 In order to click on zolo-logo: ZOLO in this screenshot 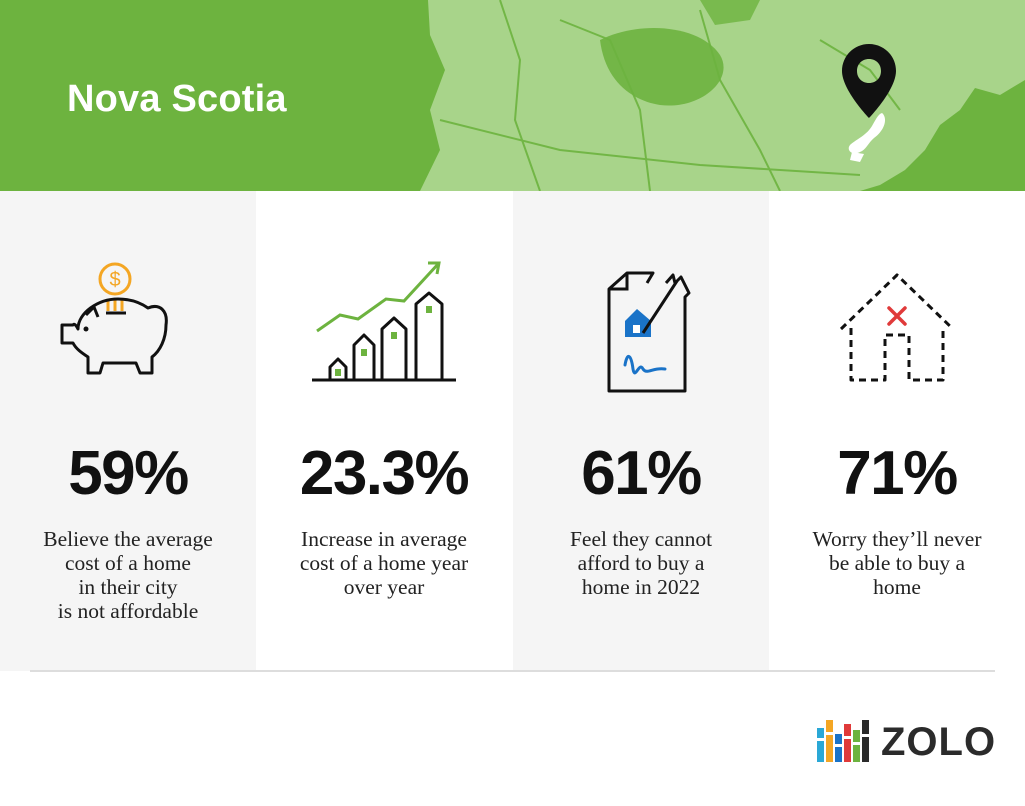, I will do `click(905, 741)`.